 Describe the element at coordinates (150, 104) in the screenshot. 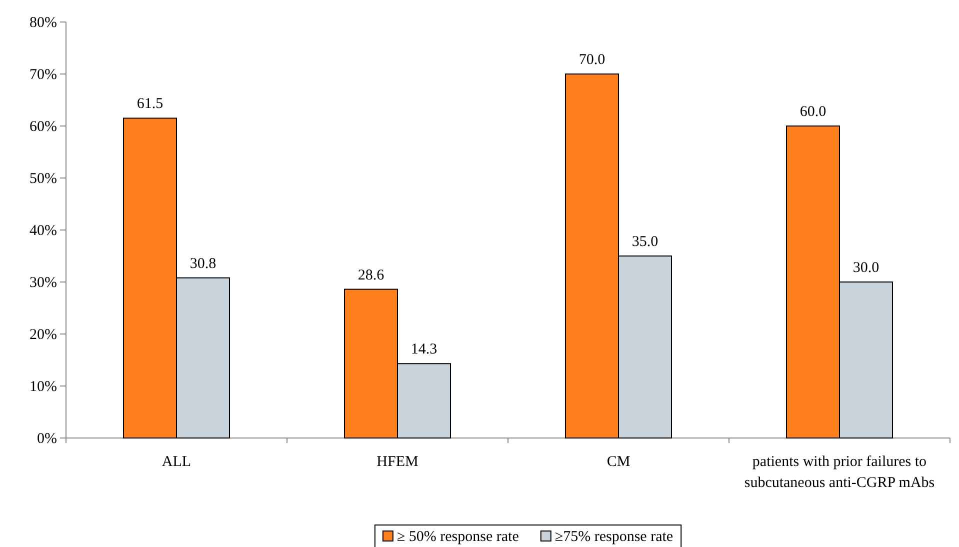

I see `data-label: 61.5` at that location.